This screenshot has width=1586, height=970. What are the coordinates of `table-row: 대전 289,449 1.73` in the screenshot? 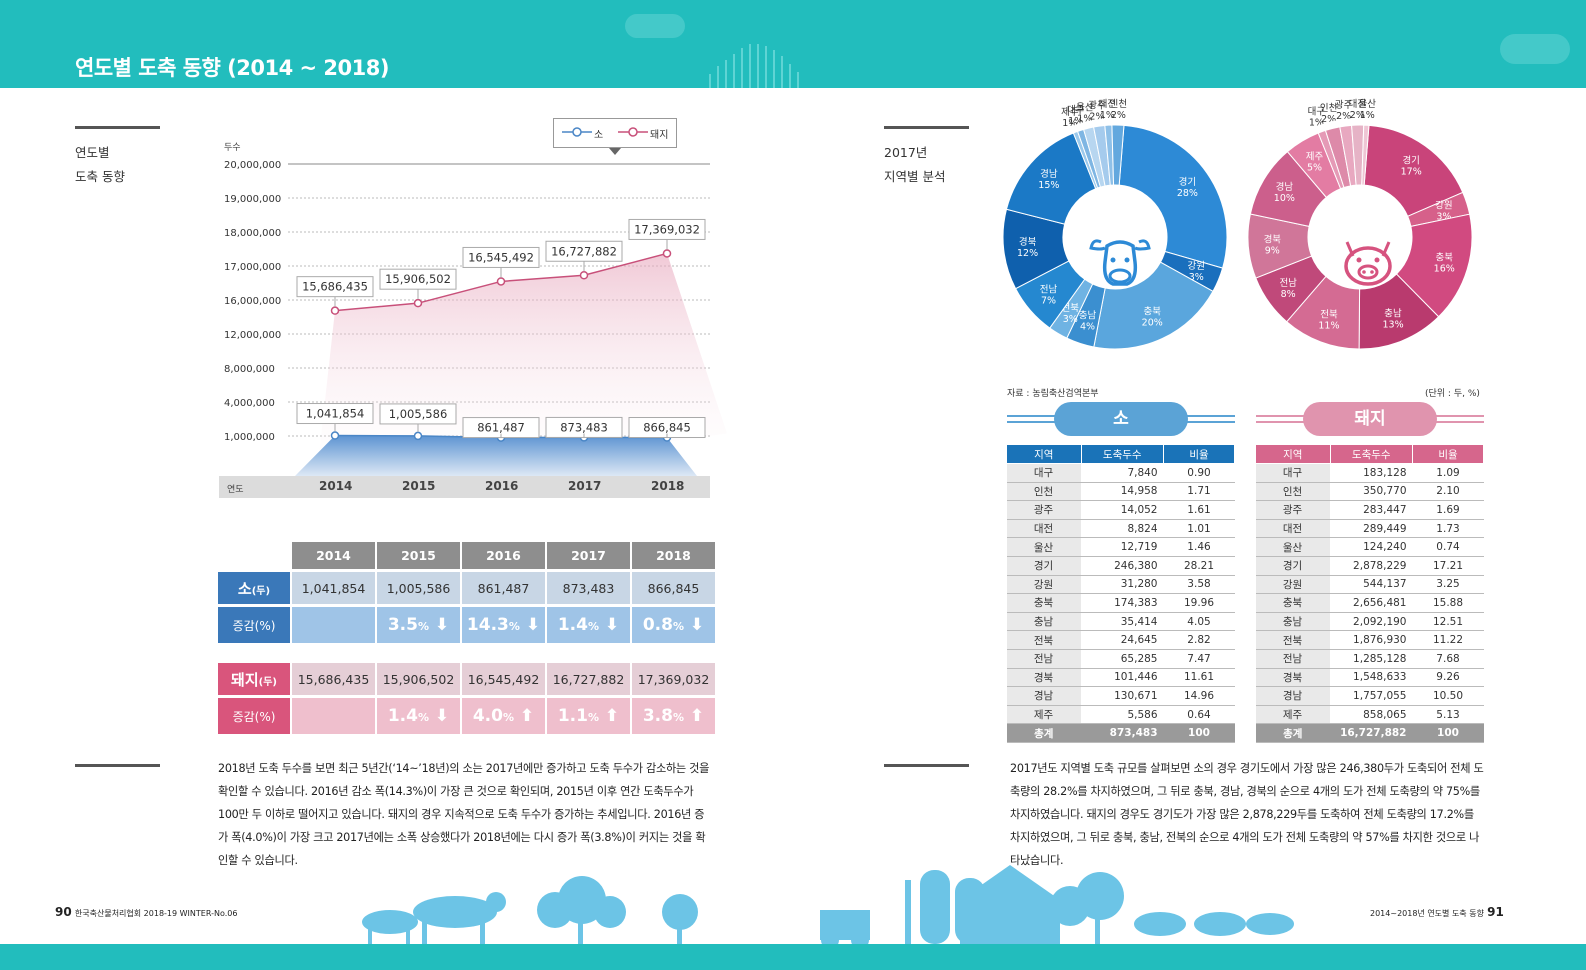 It's located at (1369, 529).